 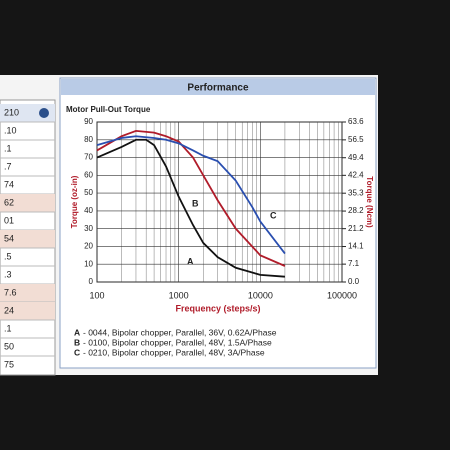 I want to click on row-cell: 74, so click(x=9, y=184).